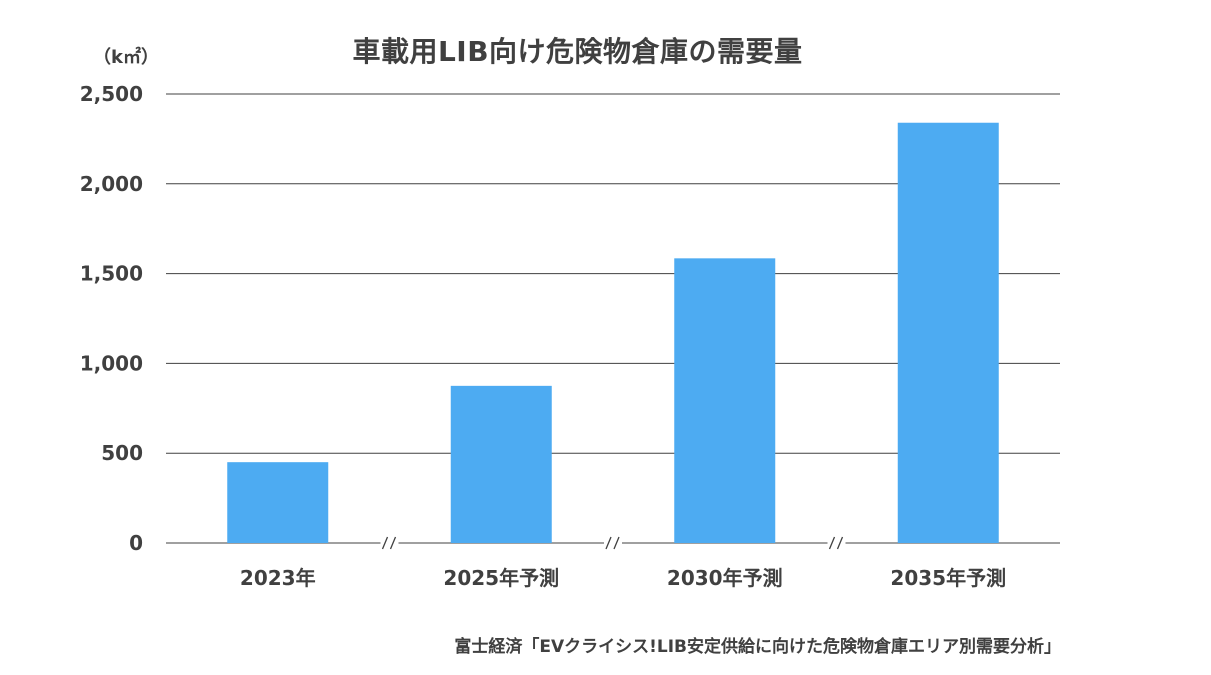 The height and width of the screenshot is (675, 1211). I want to click on chart-title-text: 車載用LIB向け危険物倉庫の需要量, so click(577, 51).